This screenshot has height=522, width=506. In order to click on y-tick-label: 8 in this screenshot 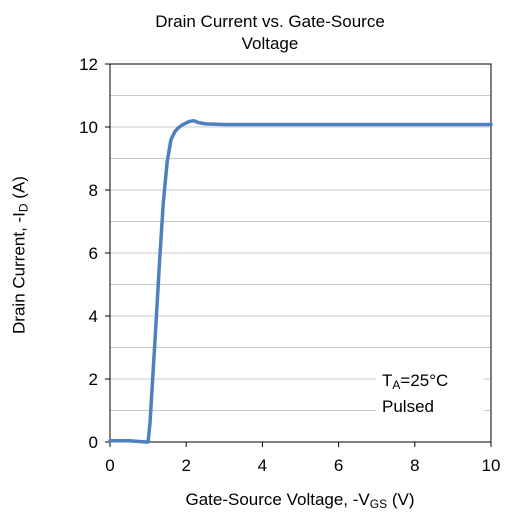, I will do `click(93, 190)`.